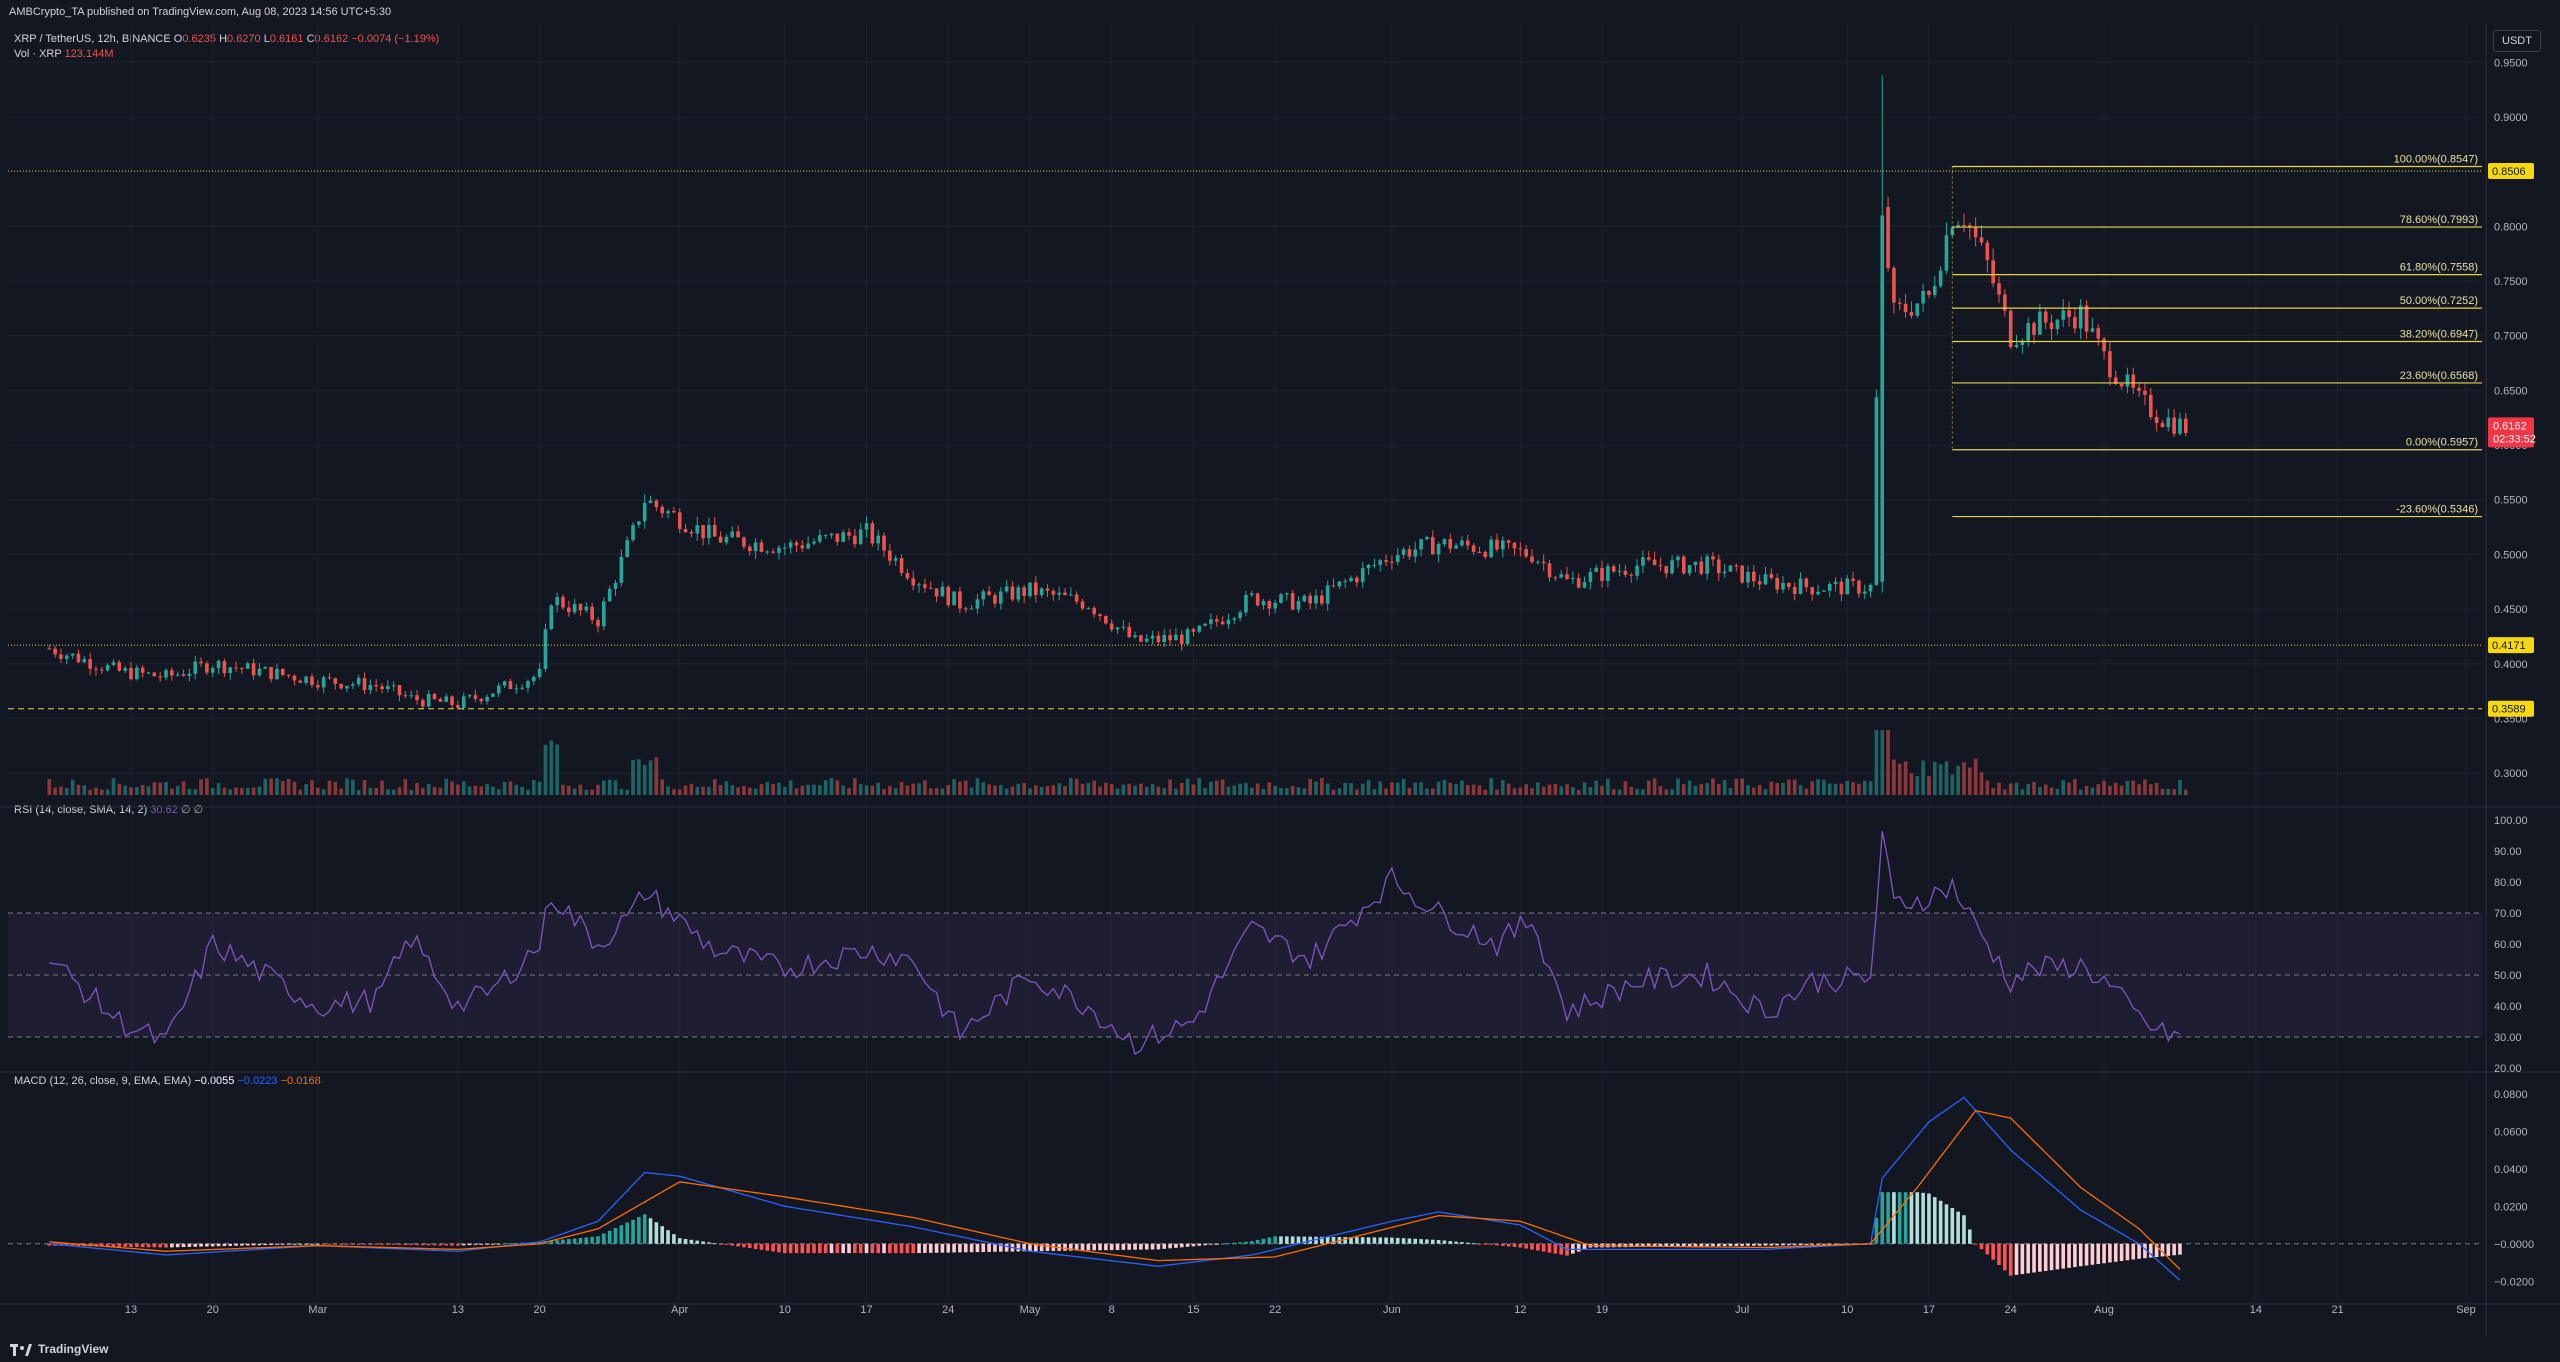 This screenshot has width=2560, height=1362. I want to click on tradingview-logo: TradingView, so click(59, 1349).